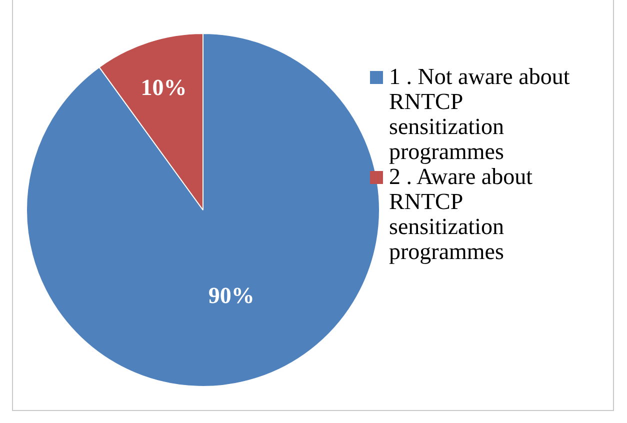 This screenshot has width=627, height=423. Describe the element at coordinates (461, 214) in the screenshot. I see `legend-label: 2 . Aware about RNTCP sensitization programmes` at that location.